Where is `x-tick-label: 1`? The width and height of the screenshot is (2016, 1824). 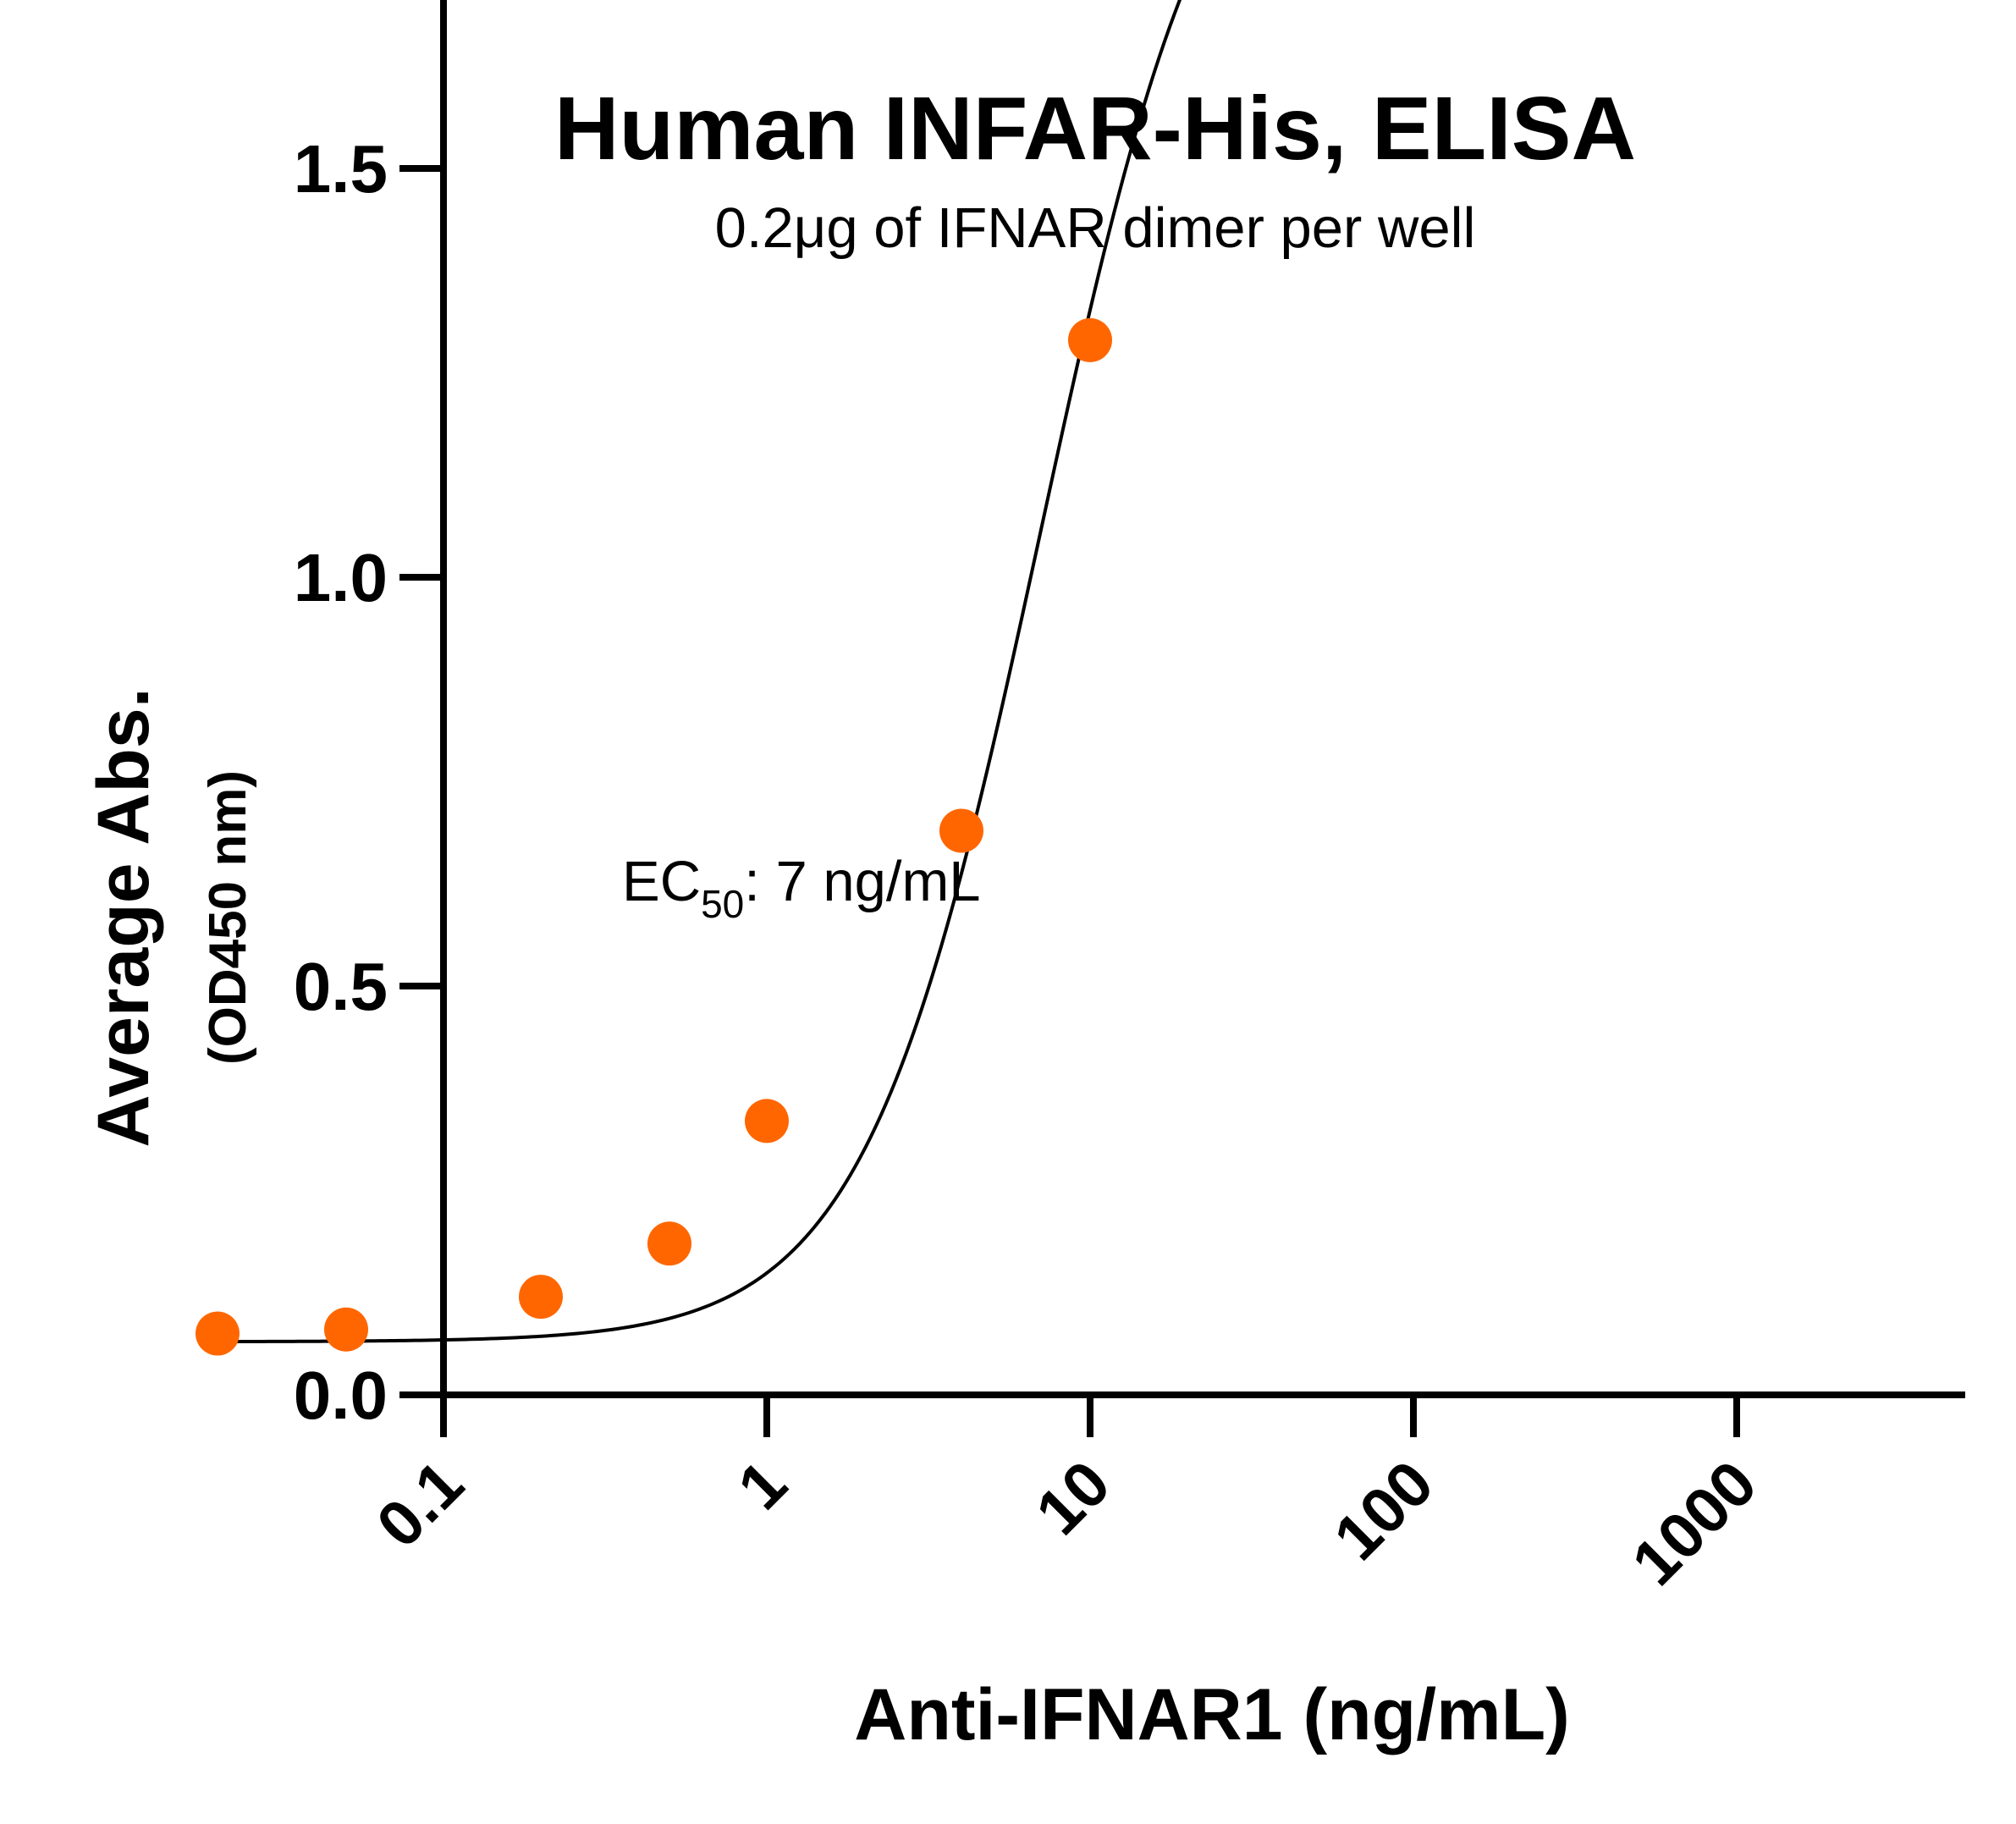 x-tick-label: 1 is located at coordinates (762, 1485).